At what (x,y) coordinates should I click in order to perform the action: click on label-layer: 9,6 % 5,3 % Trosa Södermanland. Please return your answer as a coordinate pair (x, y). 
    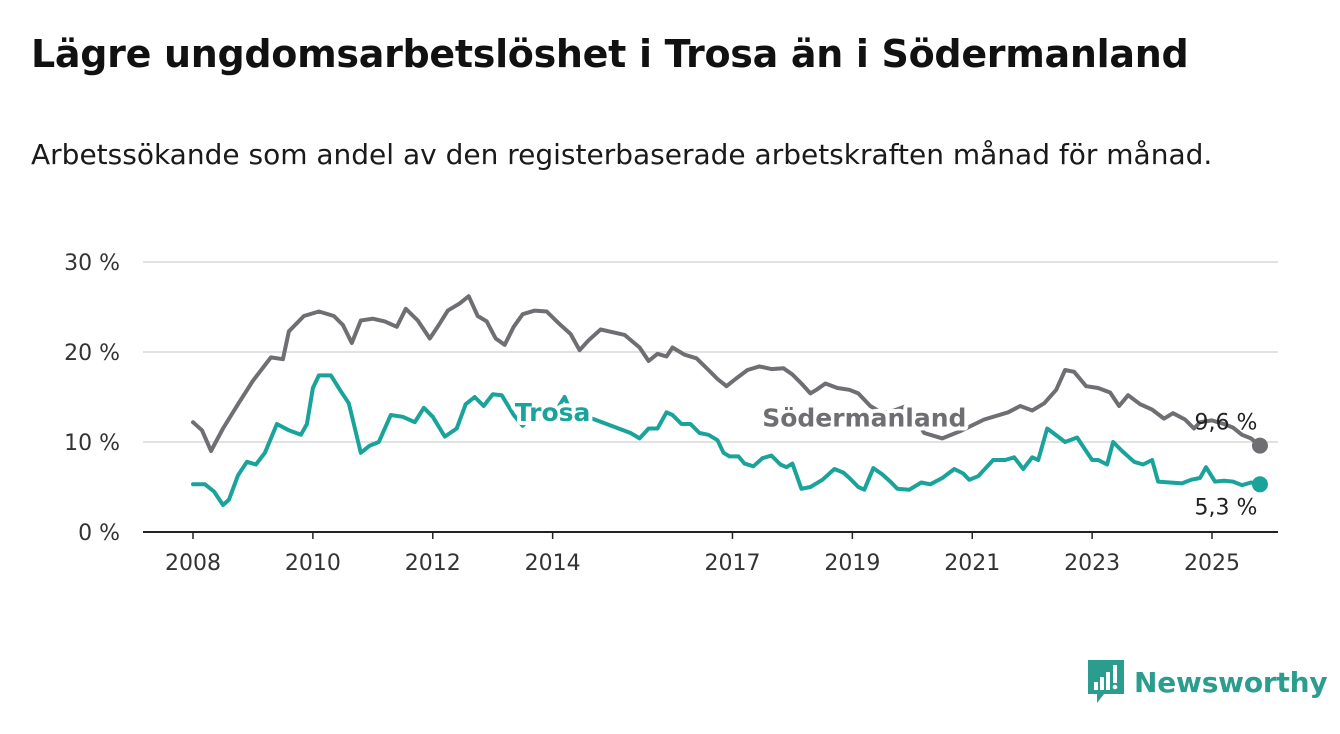
    Looking at the image, I should click on (884, 457).